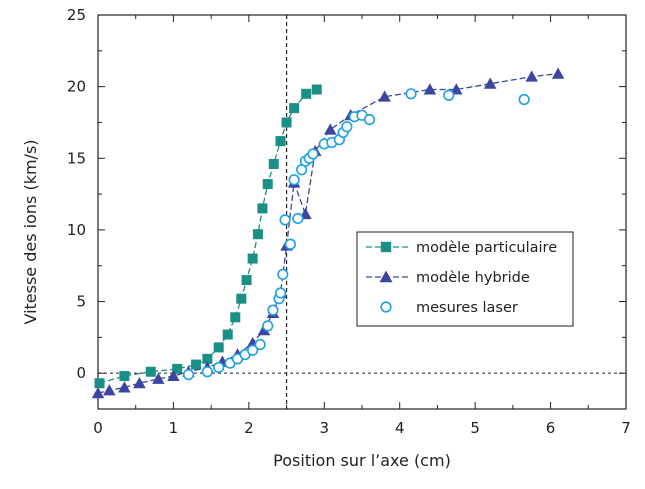 The image size is (645, 489). I want to click on y-tick-label: 10, so click(76, 230).